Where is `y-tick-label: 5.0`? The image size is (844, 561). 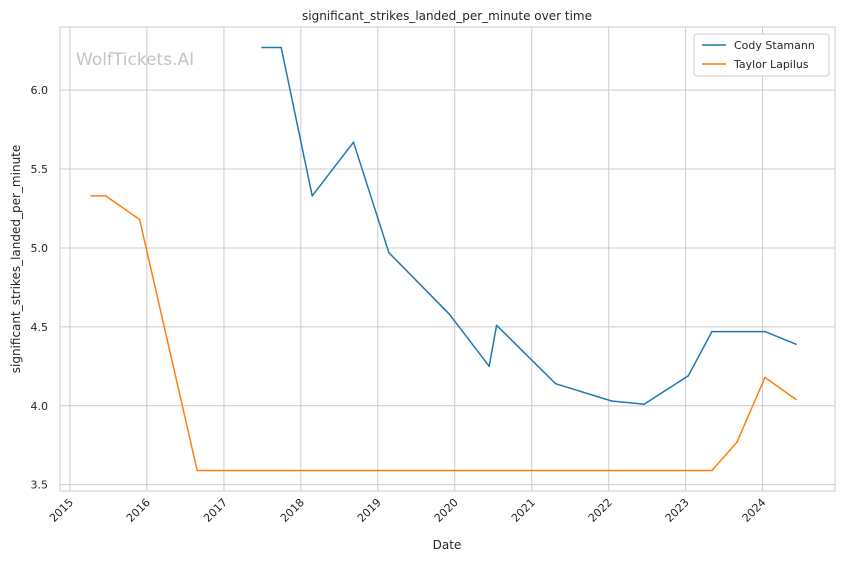
y-tick-label: 5.0 is located at coordinates (40, 248).